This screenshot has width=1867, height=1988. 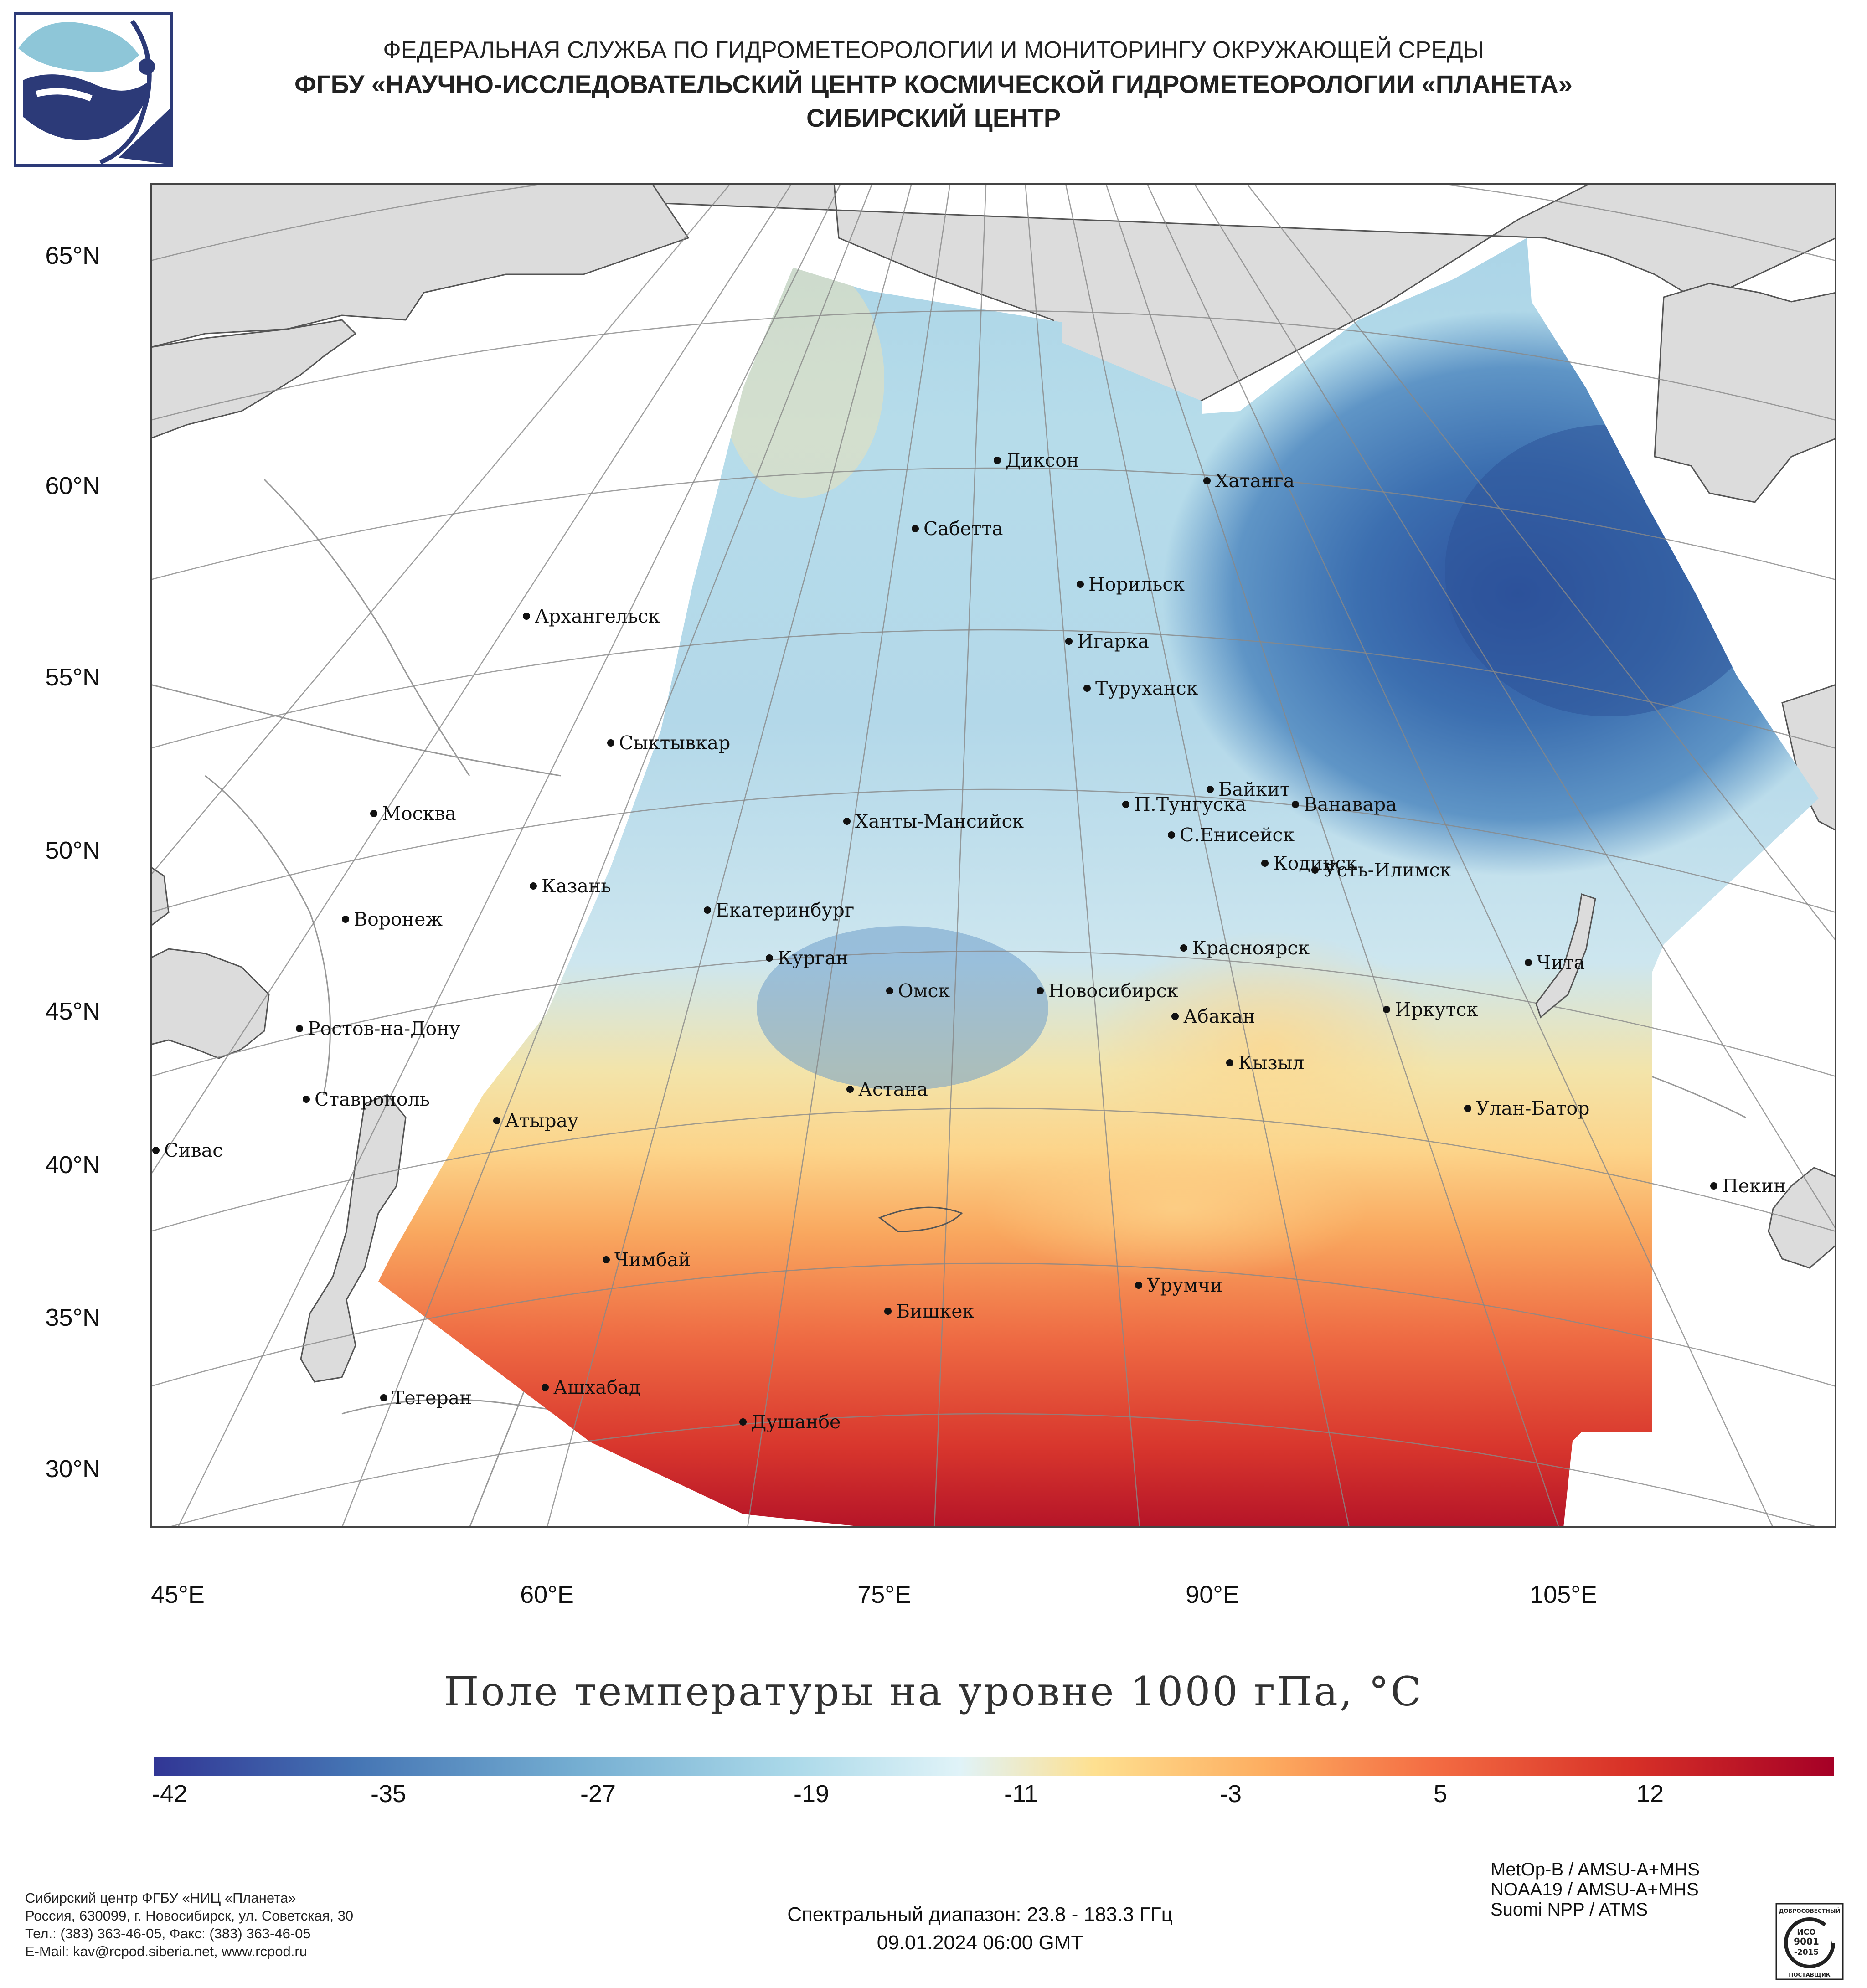 What do you see at coordinates (1387, 870) in the screenshot?
I see `city-label: Усть-Илимск` at bounding box center [1387, 870].